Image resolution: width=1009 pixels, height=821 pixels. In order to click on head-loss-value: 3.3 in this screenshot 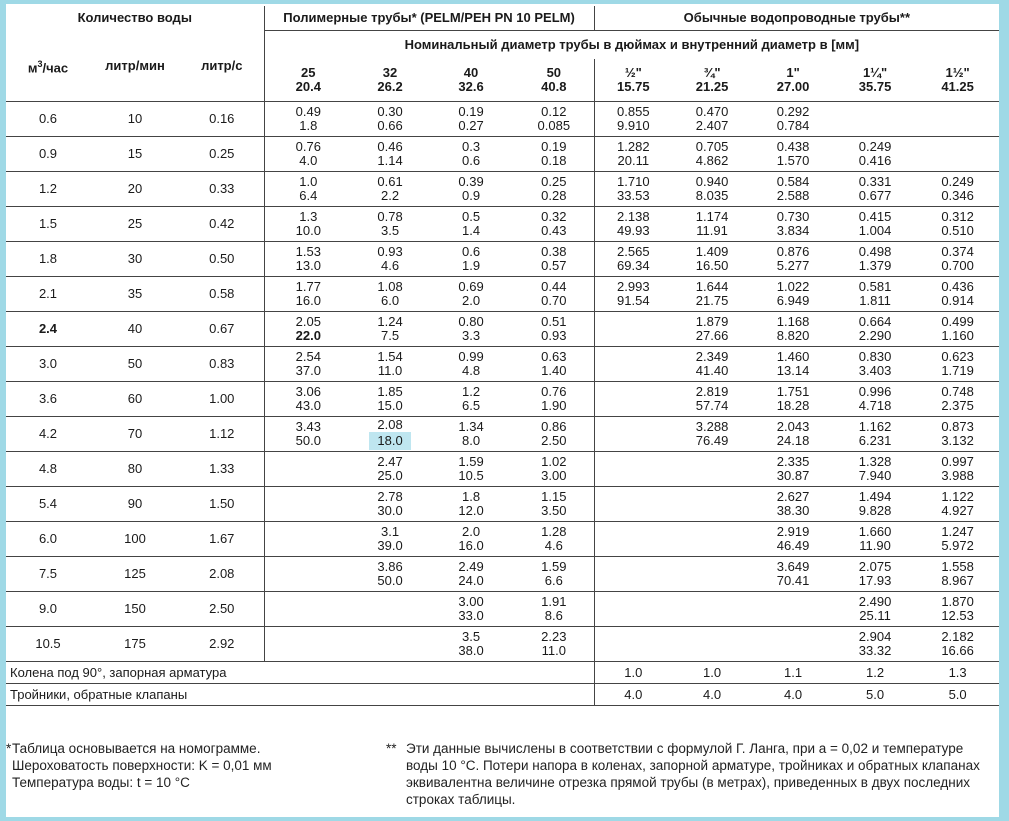, I will do `click(471, 335)`.